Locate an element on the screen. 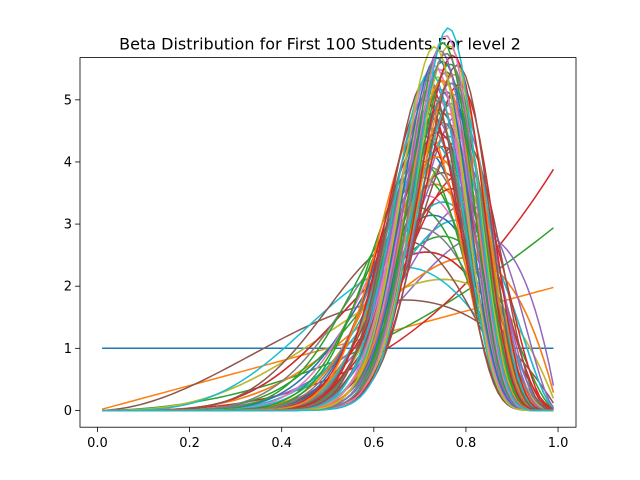 The width and height of the screenshot is (640, 480). x-tick-label: 0.4 is located at coordinates (281, 443).